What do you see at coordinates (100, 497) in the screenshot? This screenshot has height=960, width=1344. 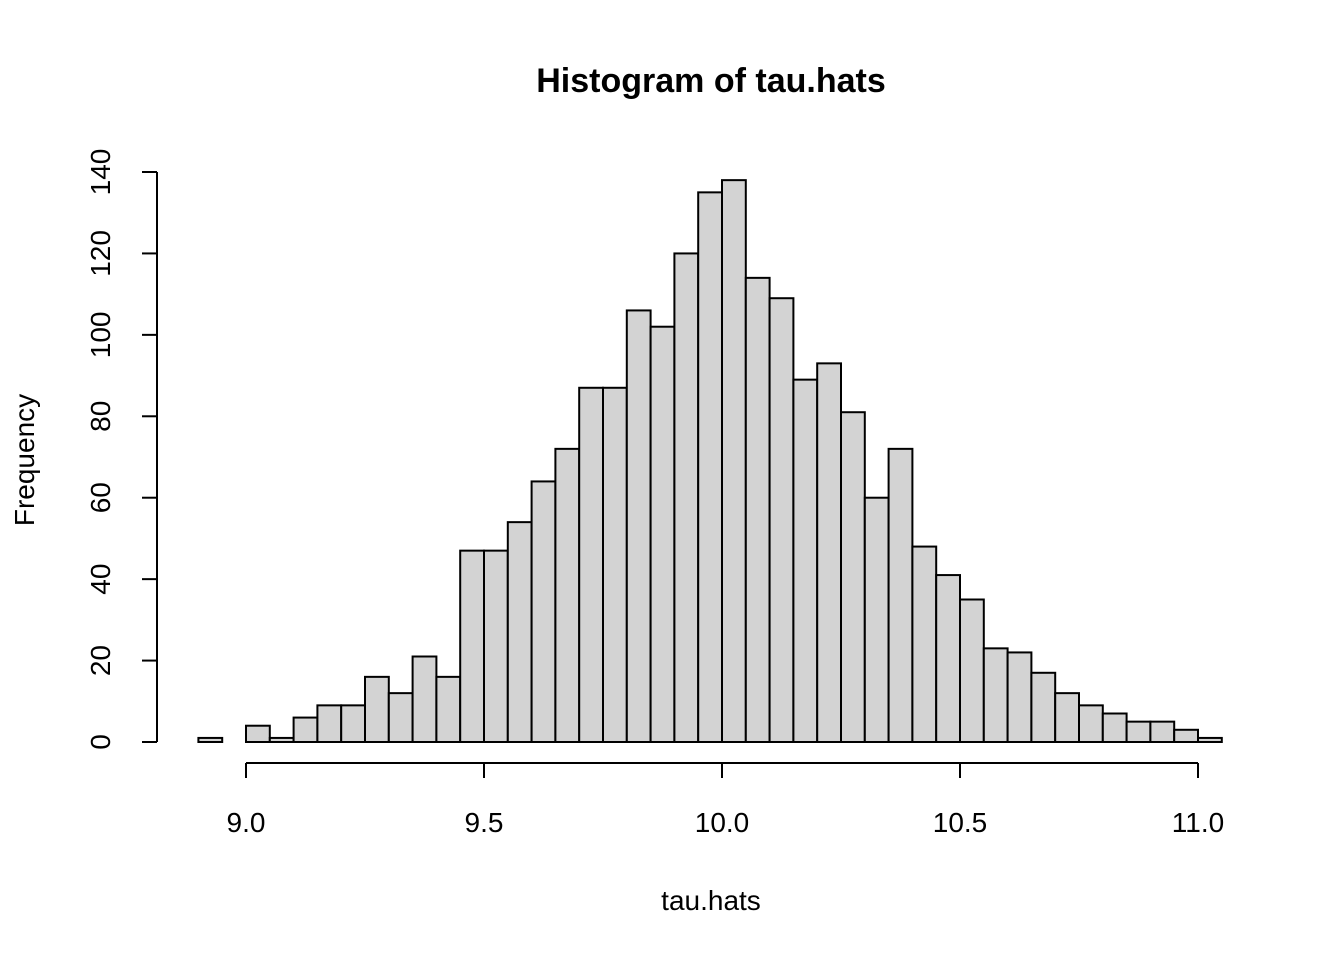 I see `y-tick-label: 60` at bounding box center [100, 497].